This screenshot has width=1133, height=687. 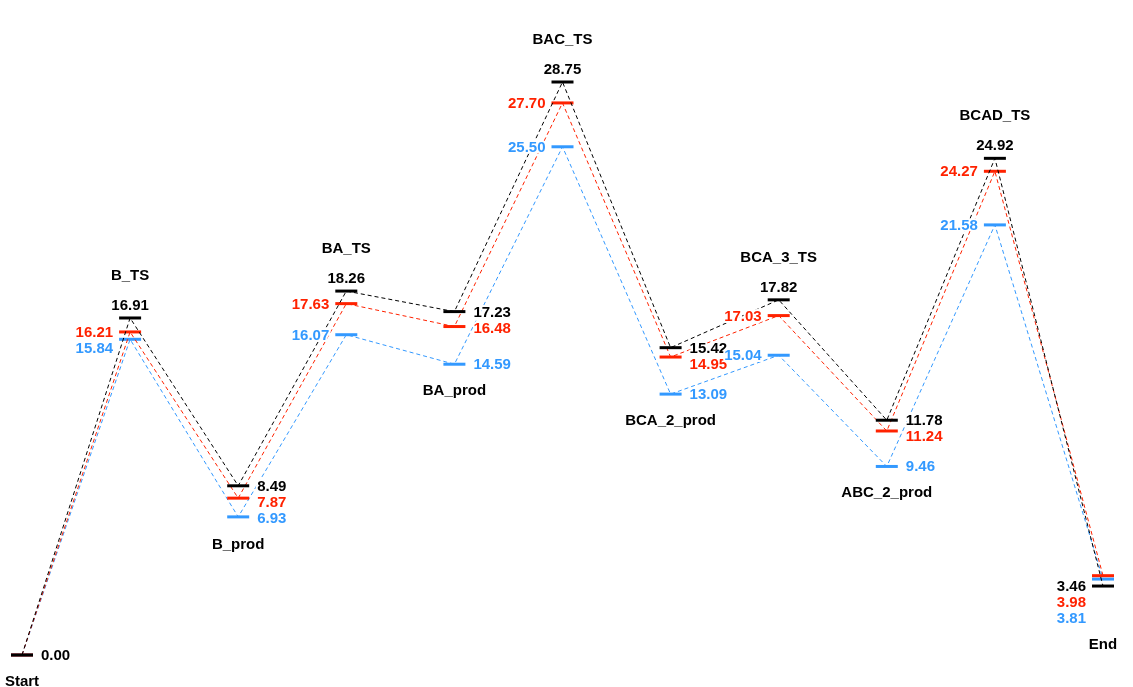 What do you see at coordinates (310, 334) in the screenshot?
I see `data-label: 16.07` at bounding box center [310, 334].